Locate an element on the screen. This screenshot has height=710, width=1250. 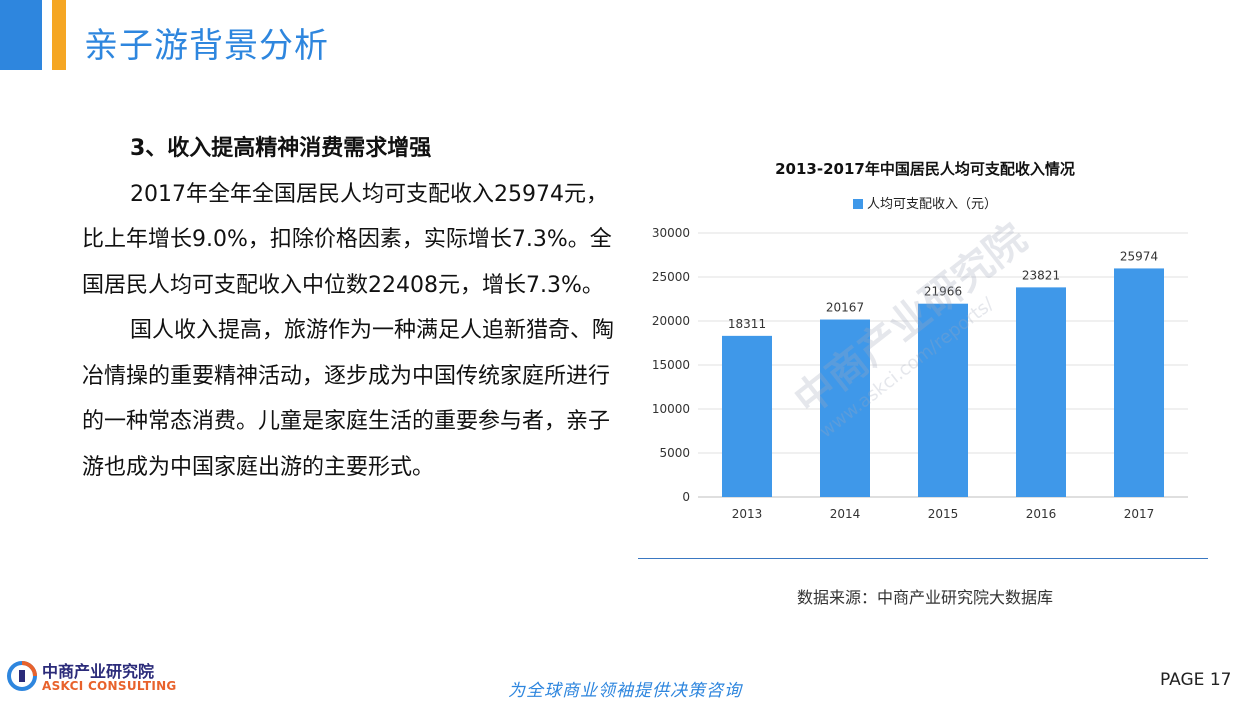
data-label: 25974 is located at coordinates (1139, 256).